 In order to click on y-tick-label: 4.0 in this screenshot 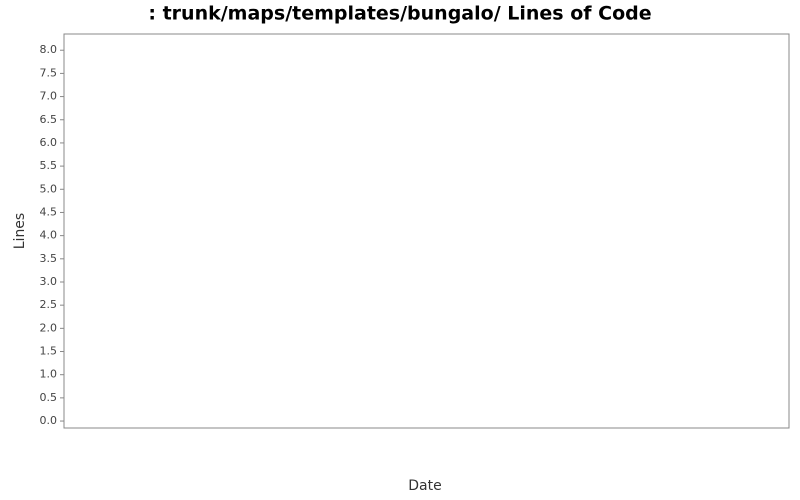, I will do `click(49, 235)`.